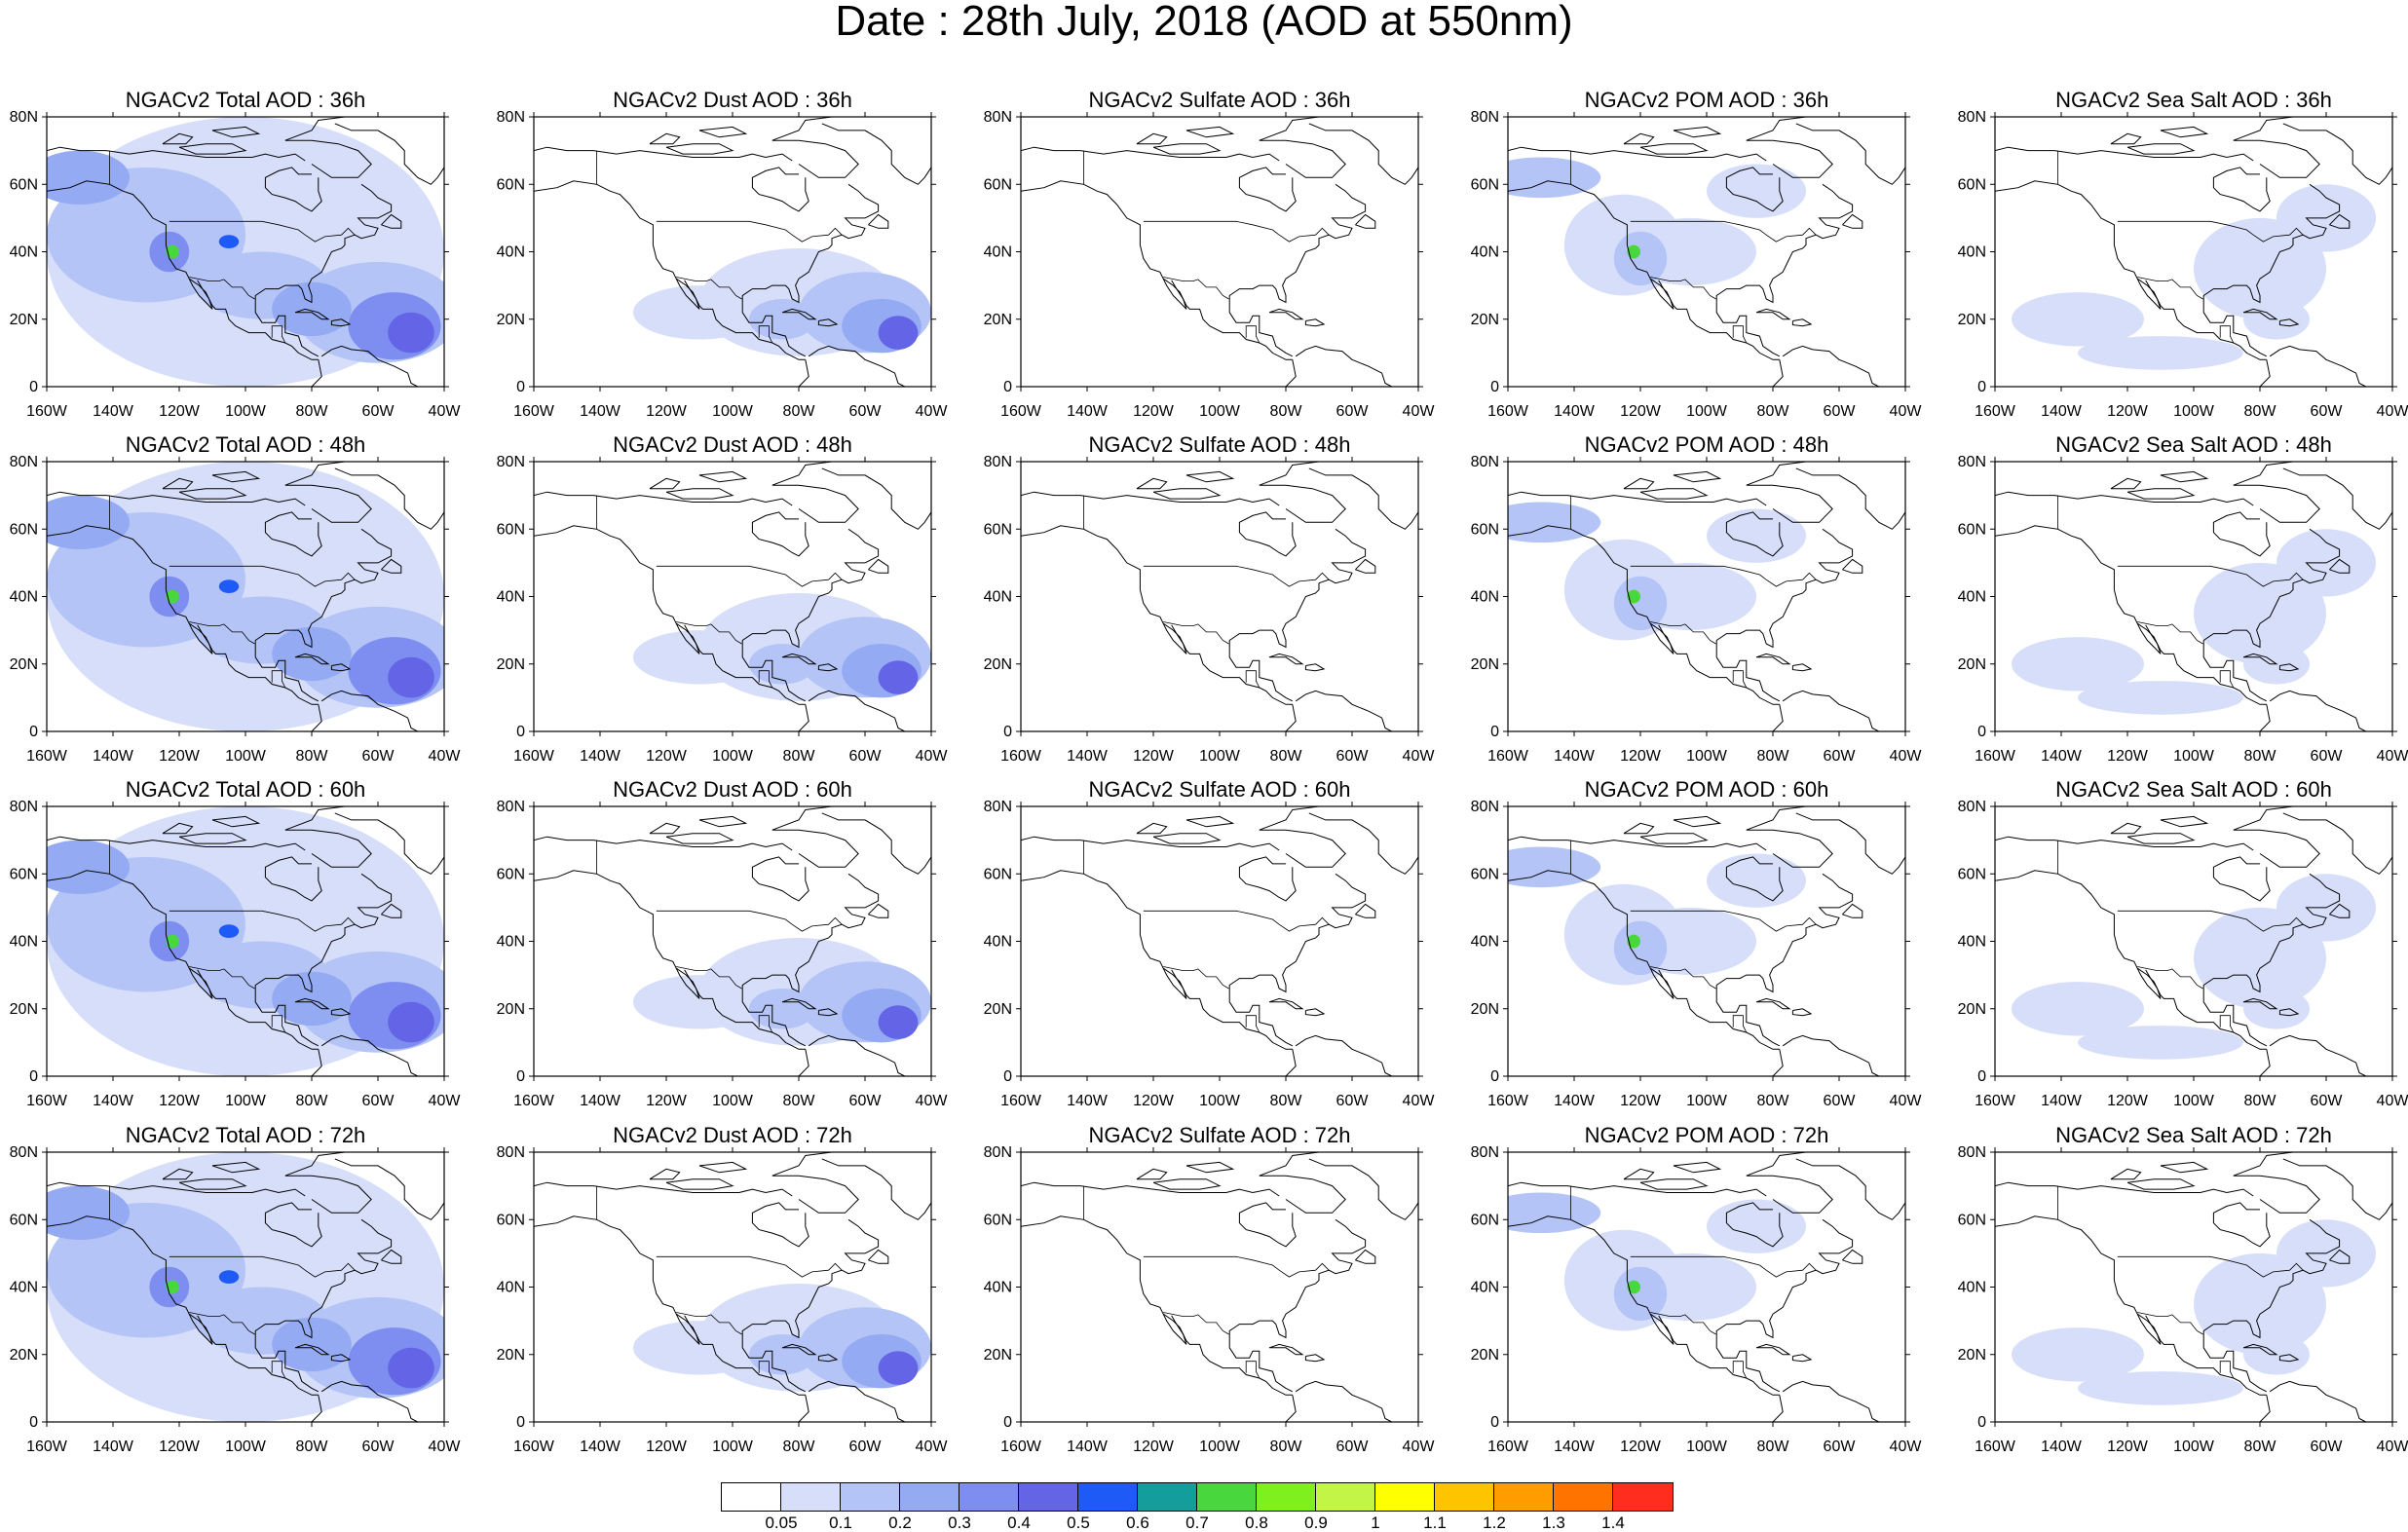 This screenshot has height=1532, width=2408. Describe the element at coordinates (1375, 1522) in the screenshot. I see `colorbar-label: 1` at that location.